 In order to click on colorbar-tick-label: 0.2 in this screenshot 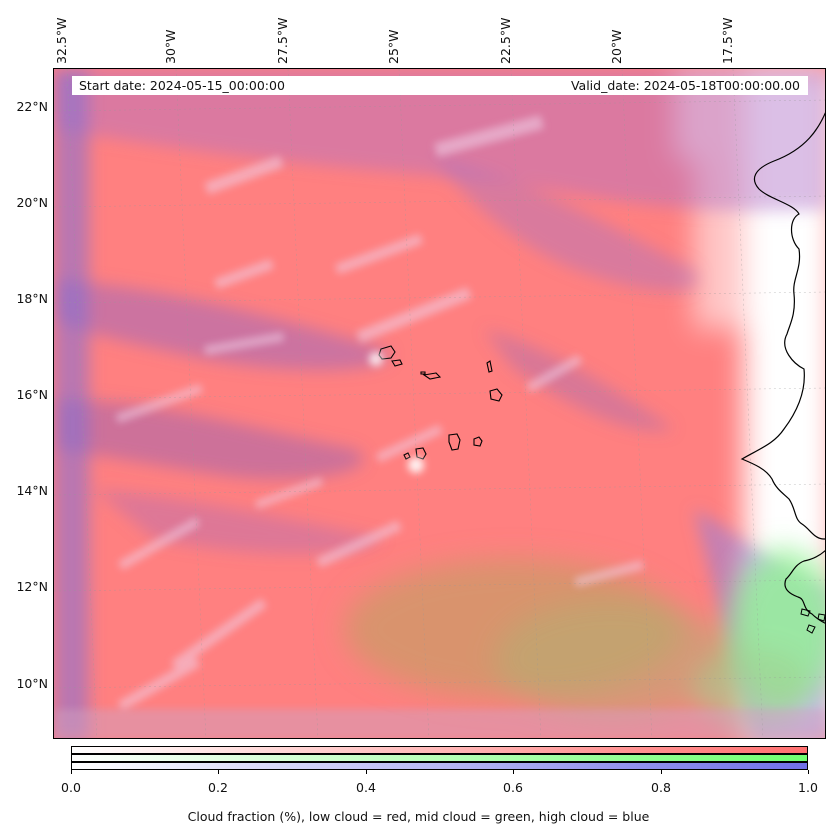, I will do `click(218, 787)`.